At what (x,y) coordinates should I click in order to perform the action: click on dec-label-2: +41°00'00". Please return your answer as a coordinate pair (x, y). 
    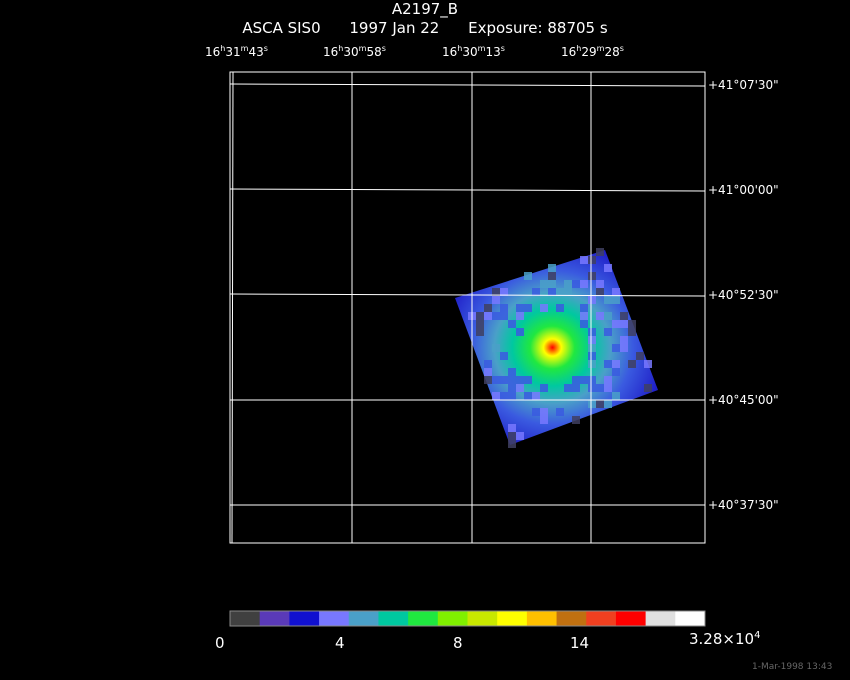
    Looking at the image, I should click on (743, 190).